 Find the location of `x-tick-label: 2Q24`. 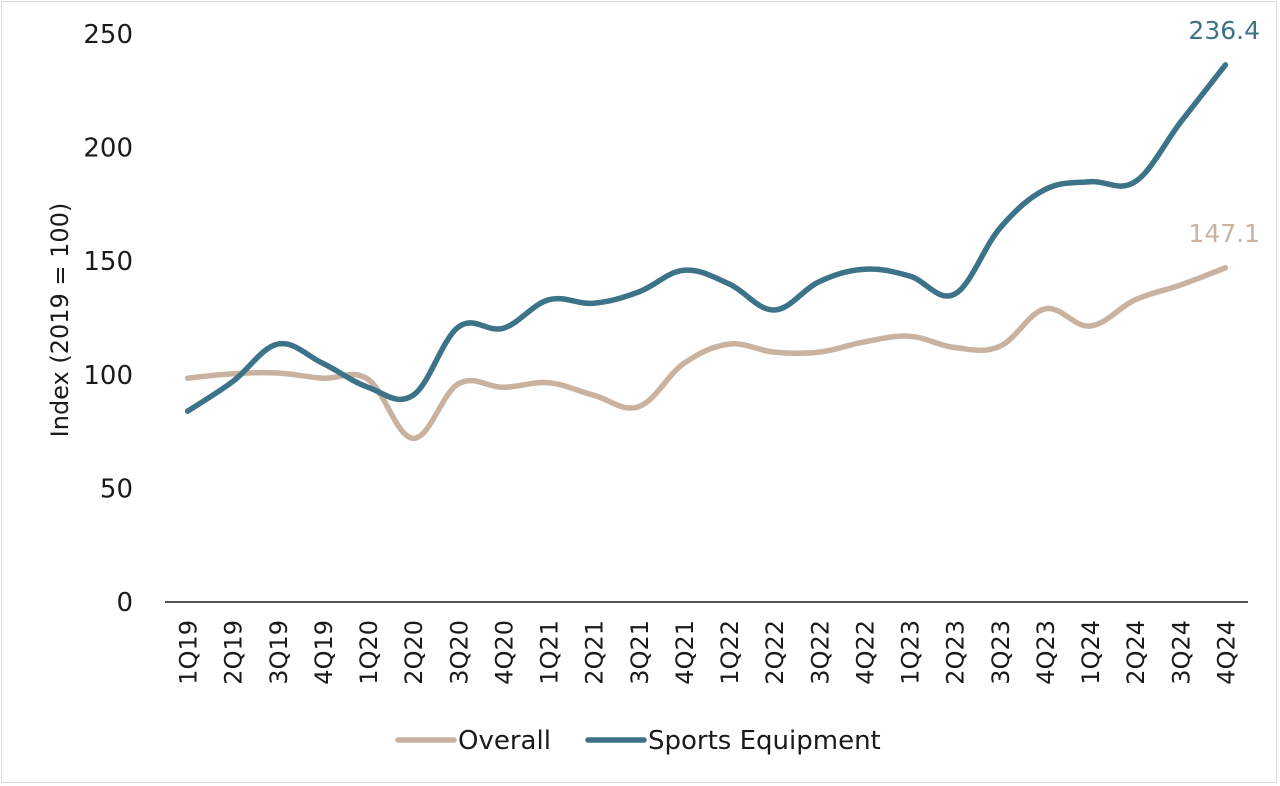

x-tick-label: 2Q24 is located at coordinates (1136, 652).